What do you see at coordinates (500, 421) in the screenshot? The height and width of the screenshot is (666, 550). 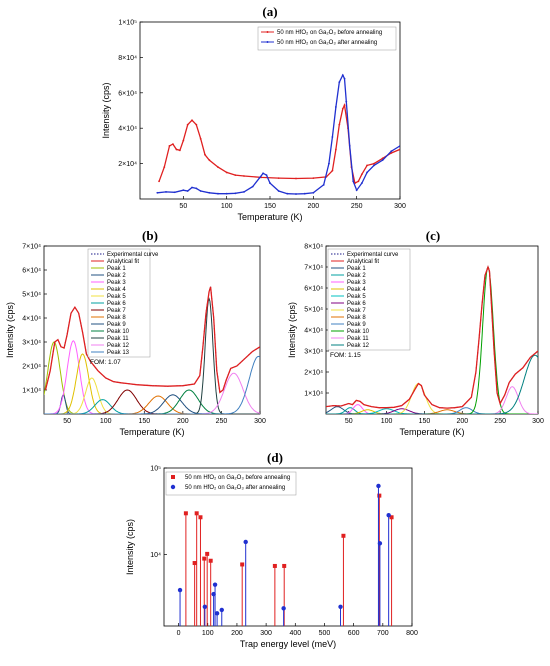 I see `x-tick-label: 250` at bounding box center [500, 421].